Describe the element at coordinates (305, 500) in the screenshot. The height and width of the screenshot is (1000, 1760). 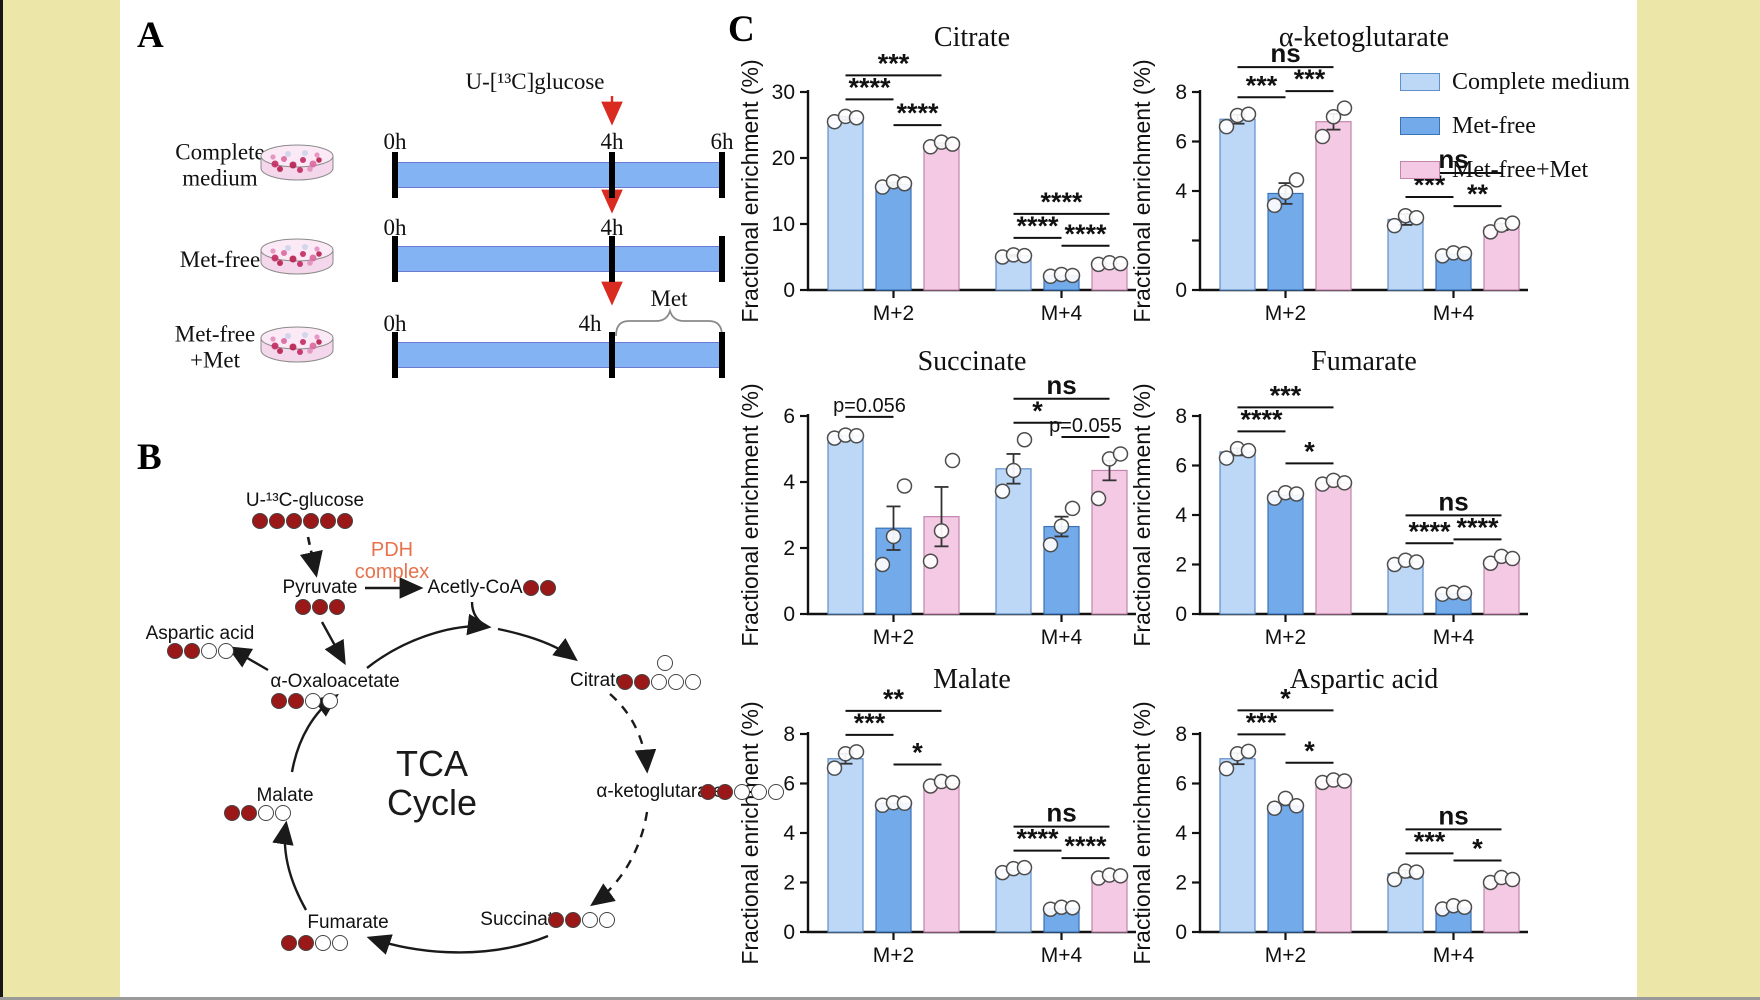
I see `metabolite-label-glucose: U-¹³C-glucose` at that location.